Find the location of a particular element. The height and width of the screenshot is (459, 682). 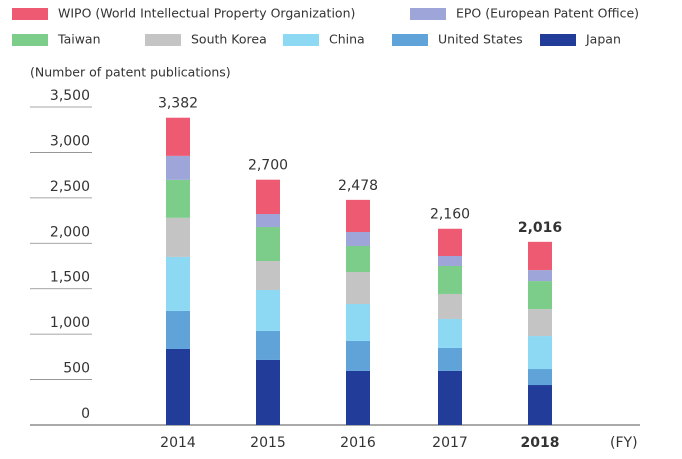

y-tick-label: 3,000 is located at coordinates (70, 141).